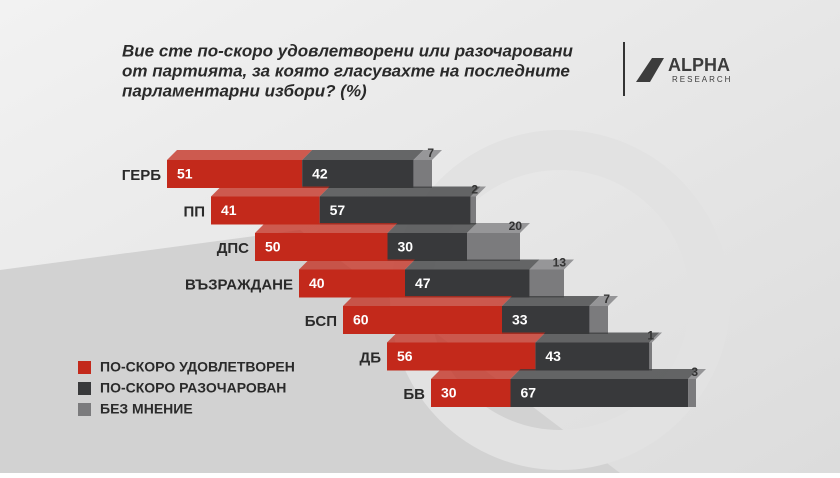 The width and height of the screenshot is (840, 478). What do you see at coordinates (185, 174) in the screenshot?
I see `value-label: 51` at bounding box center [185, 174].